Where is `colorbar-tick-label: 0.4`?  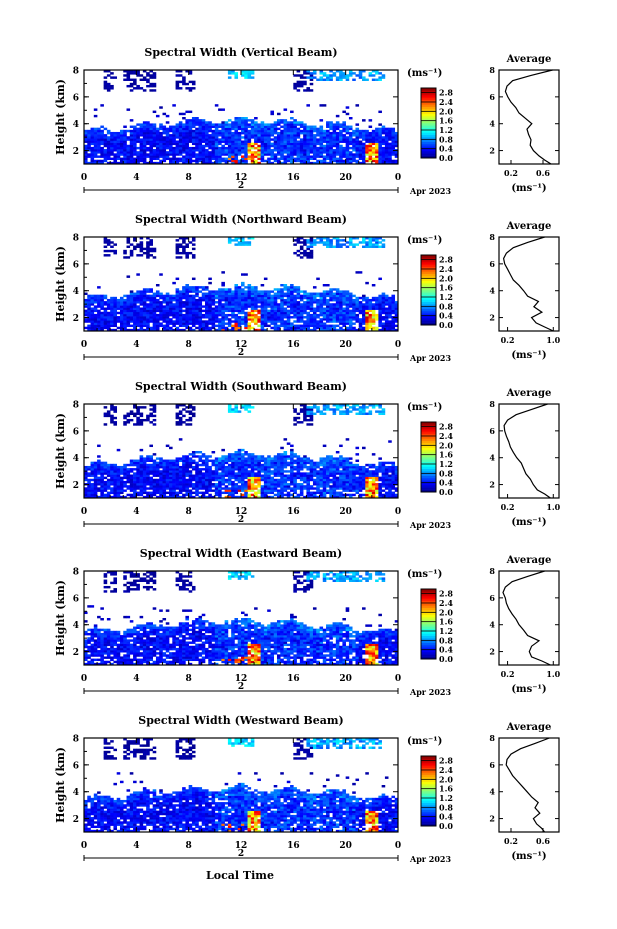 colorbar-tick-label: 0.4 is located at coordinates (446, 149).